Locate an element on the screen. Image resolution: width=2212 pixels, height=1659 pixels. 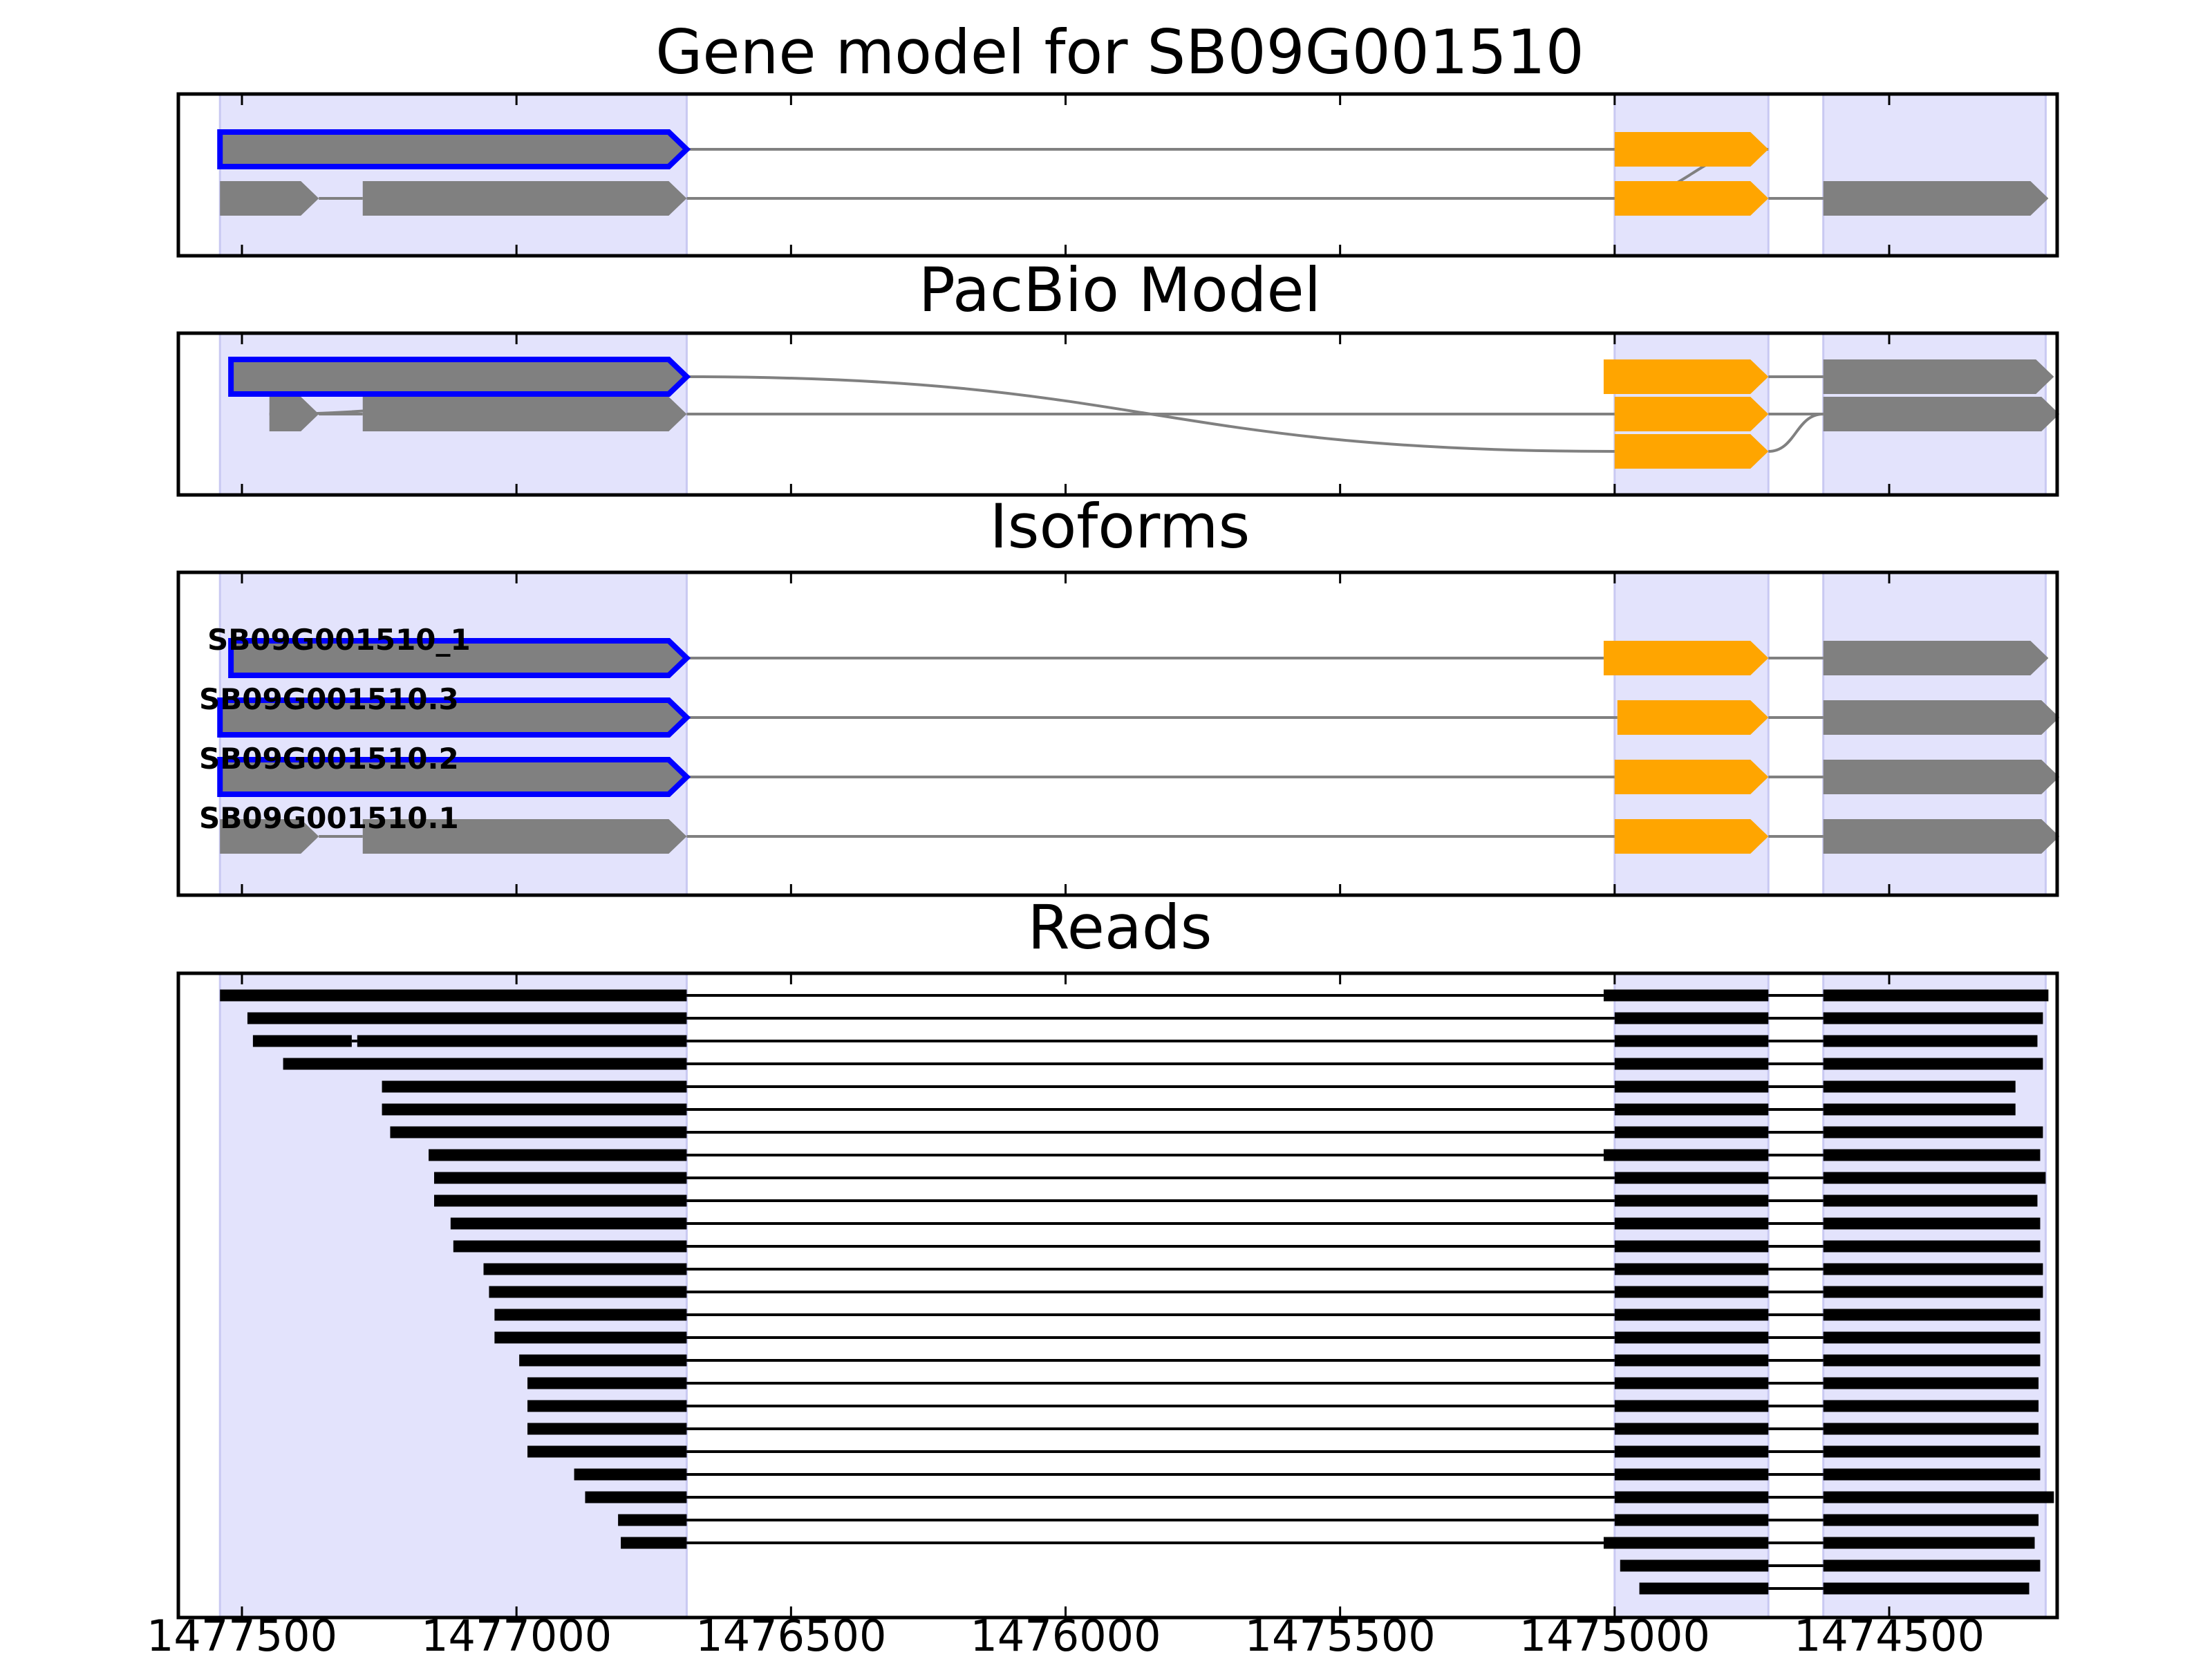
title-pacbio-model: PacBio Model is located at coordinates (1120, 290).